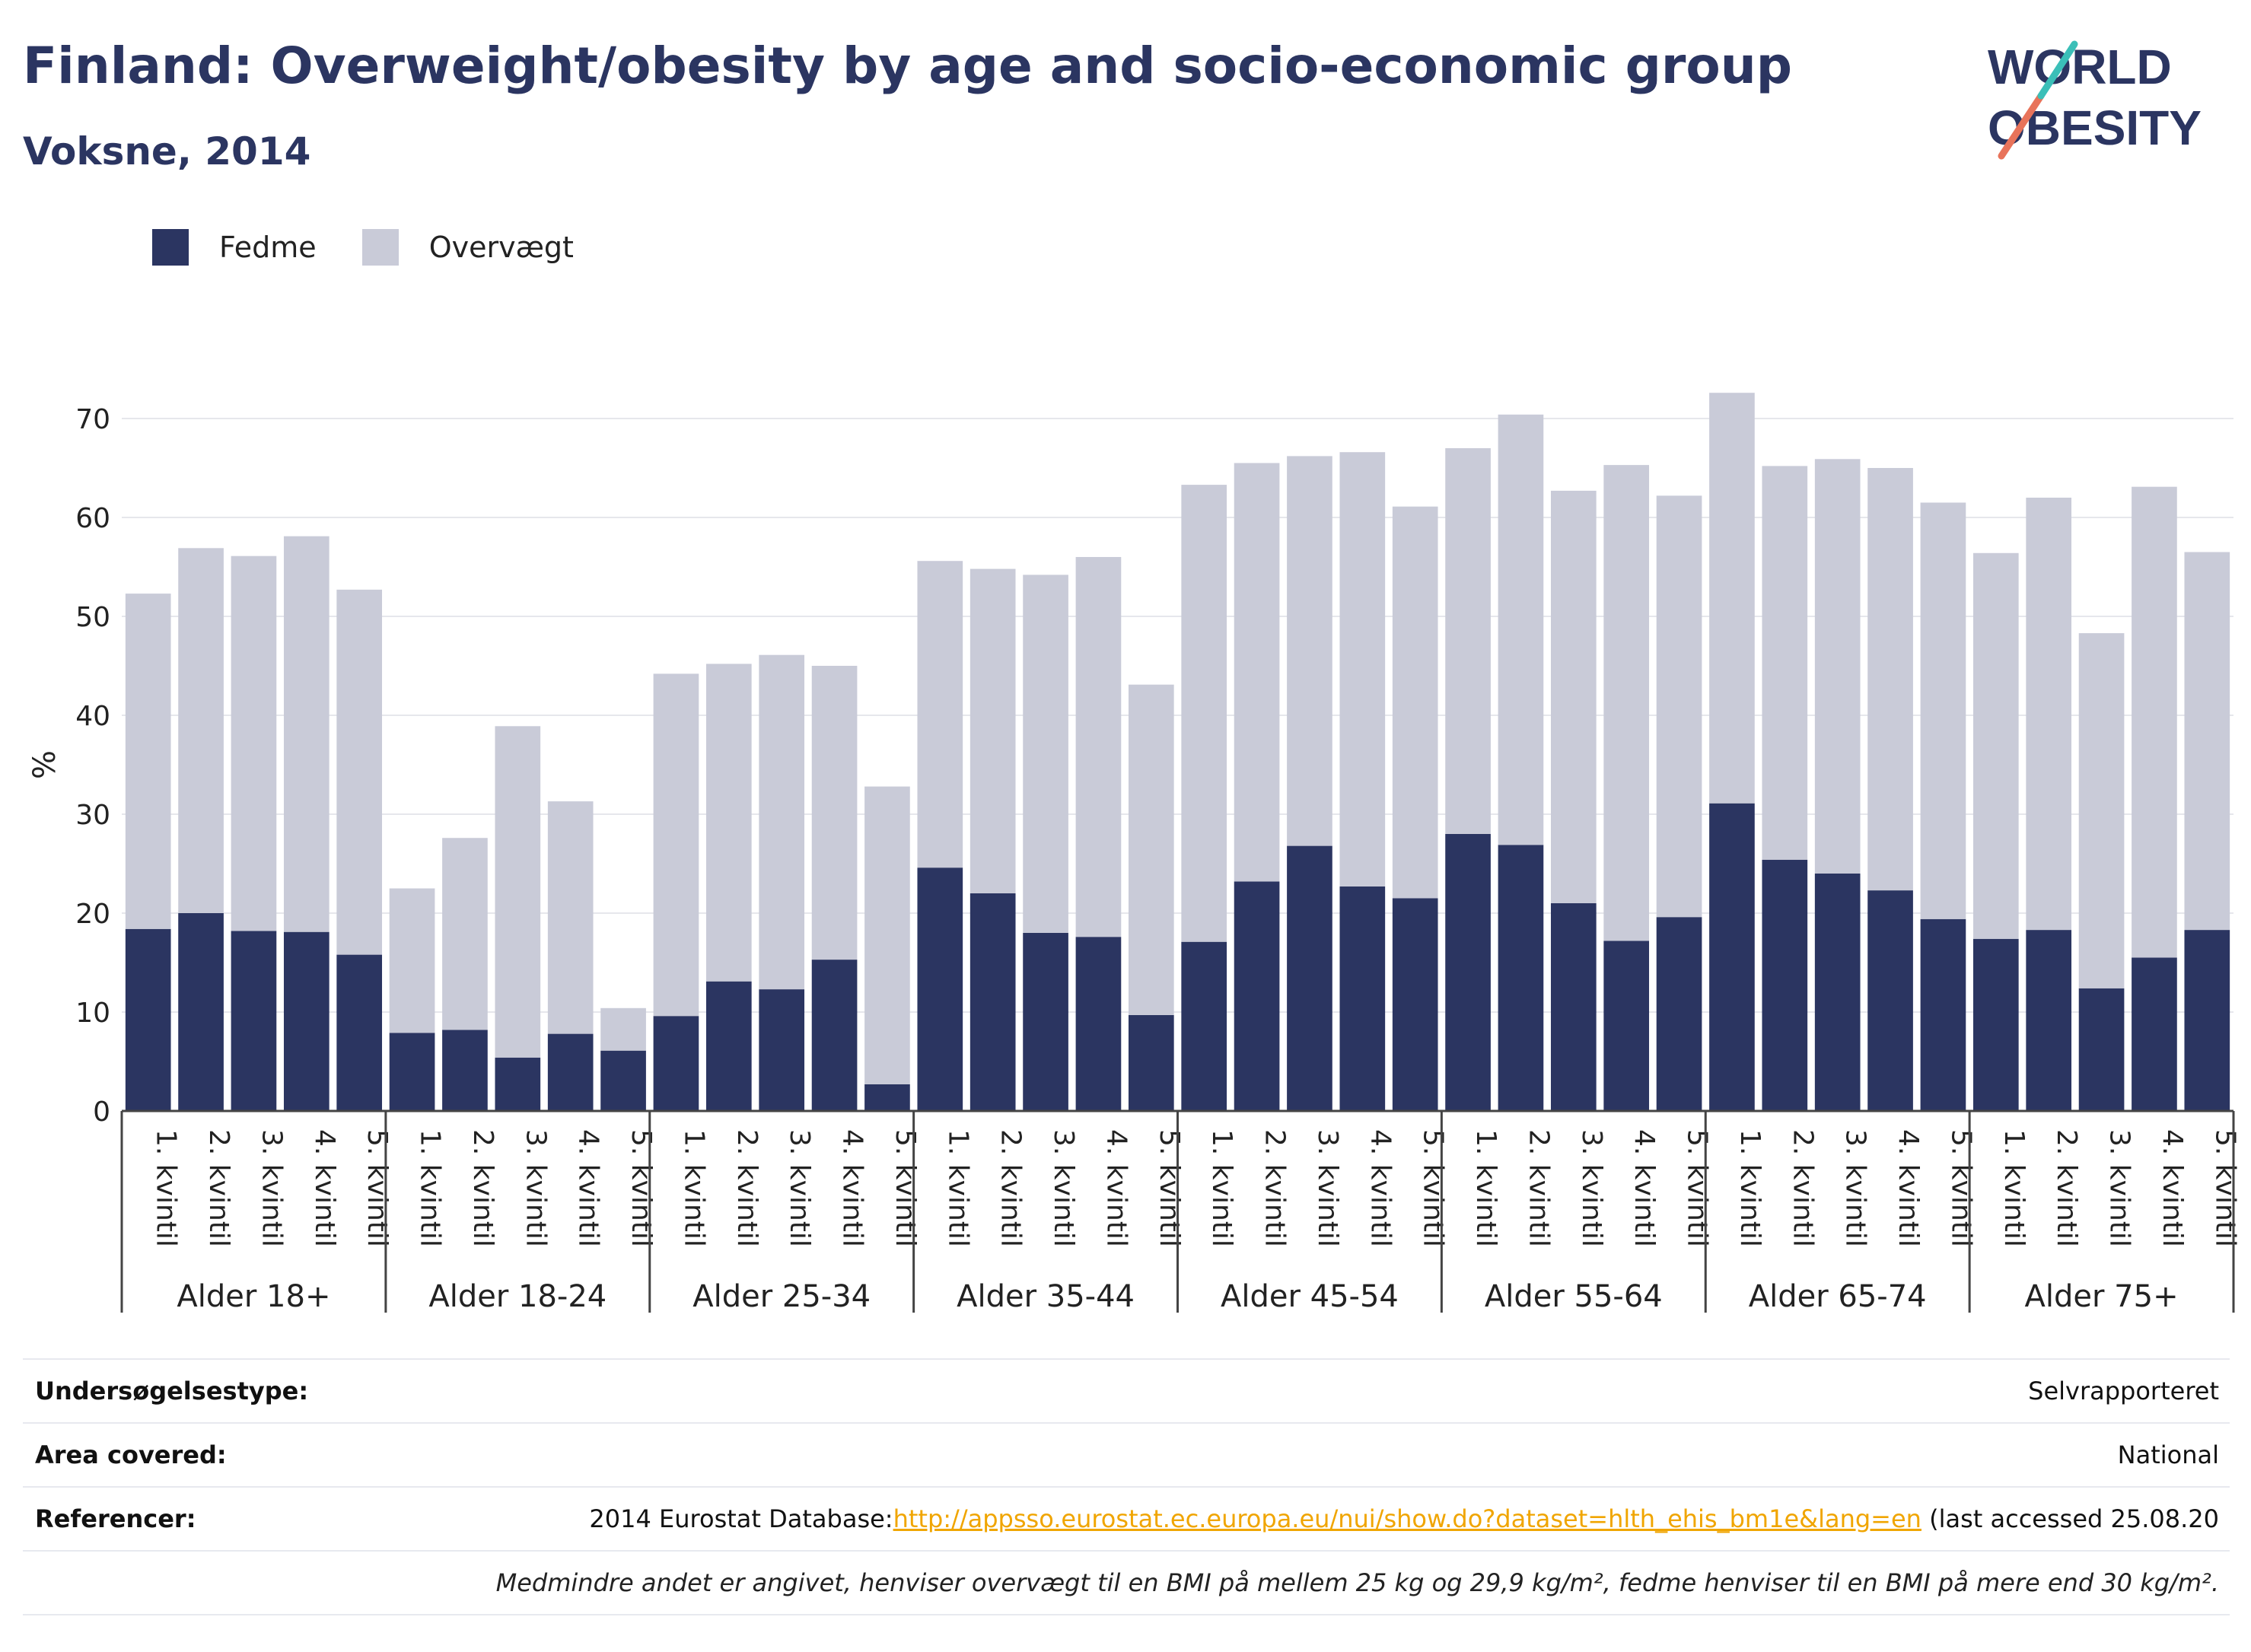  What do you see at coordinates (101, 1112) in the screenshot?
I see `y-tick-label: 0` at bounding box center [101, 1112].